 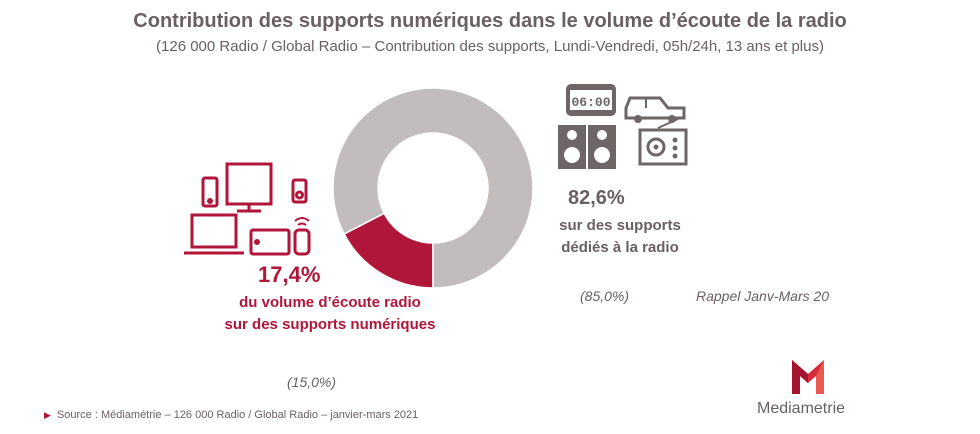 What do you see at coordinates (663, 141) in the screenshot?
I see `radio-set-icon` at bounding box center [663, 141].